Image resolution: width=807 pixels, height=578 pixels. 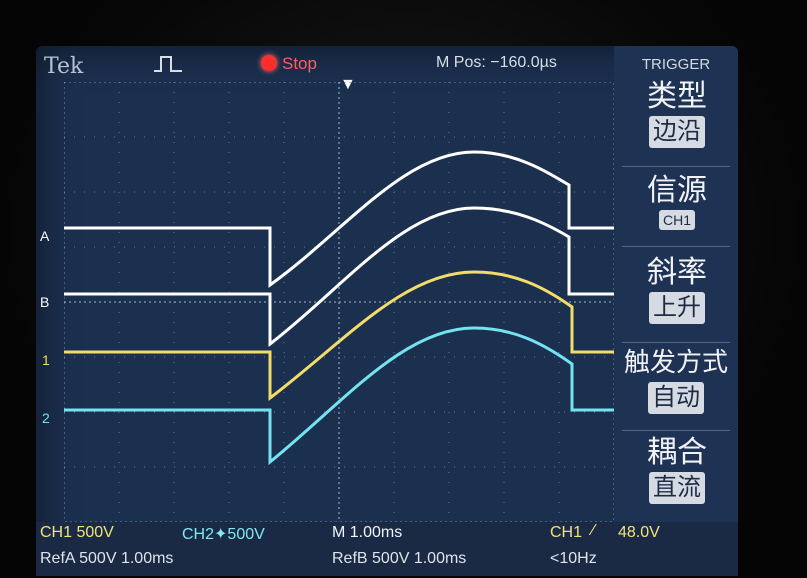 I want to click on trigger-source-value: CH1, so click(x=676, y=220).